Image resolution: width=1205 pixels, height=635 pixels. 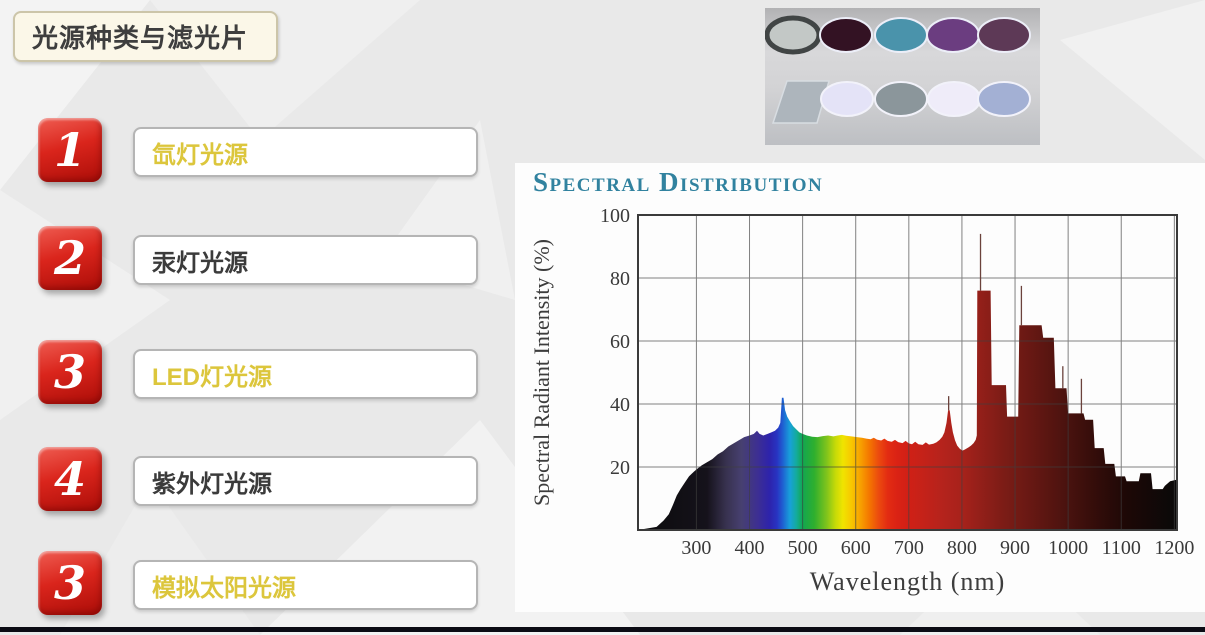 What do you see at coordinates (200, 155) in the screenshot?
I see `item-label: 氙灯光源` at bounding box center [200, 155].